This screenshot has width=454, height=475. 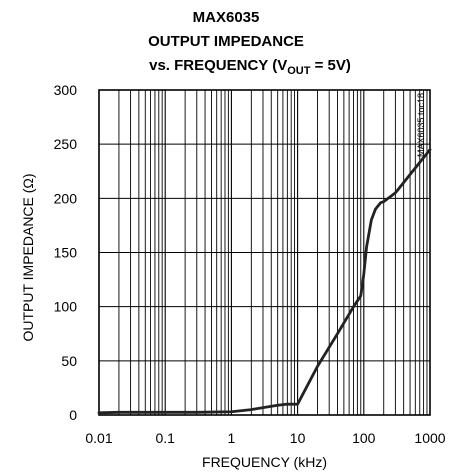 I want to click on y-axis-label: OUTPUT IMPEDANCE (Ω), so click(x=28, y=257).